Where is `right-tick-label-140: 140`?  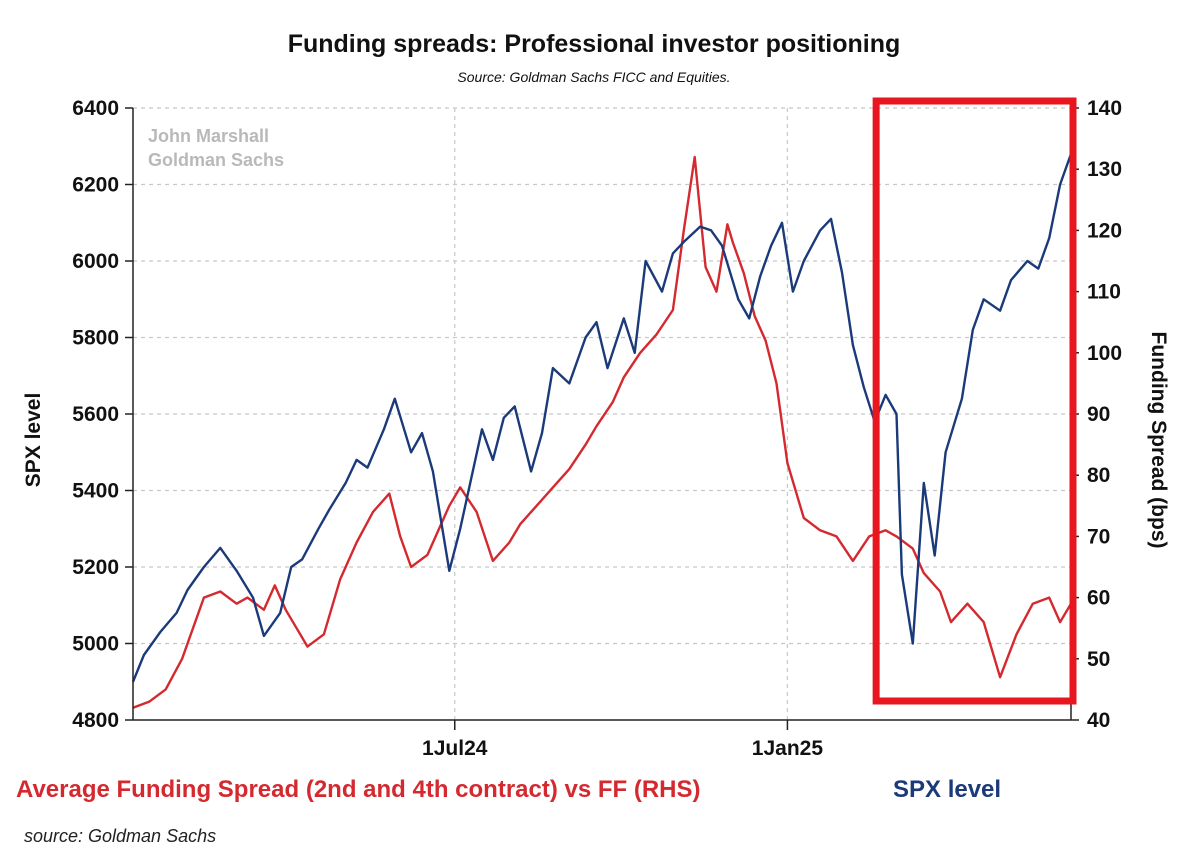
right-tick-label-140: 140 is located at coordinates (1104, 108).